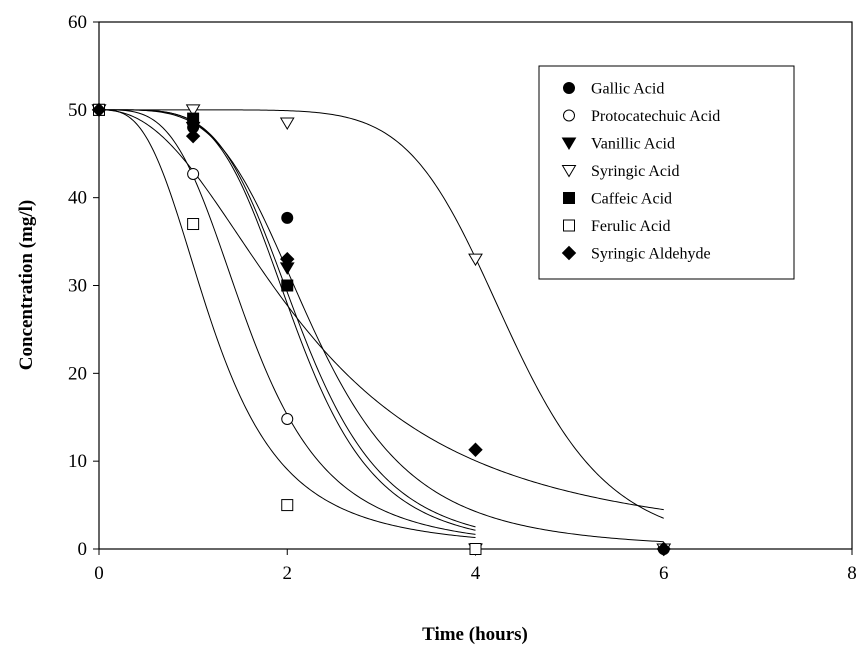 The image size is (860, 645). I want to click on y-tick-label-1: 10, so click(77, 461).